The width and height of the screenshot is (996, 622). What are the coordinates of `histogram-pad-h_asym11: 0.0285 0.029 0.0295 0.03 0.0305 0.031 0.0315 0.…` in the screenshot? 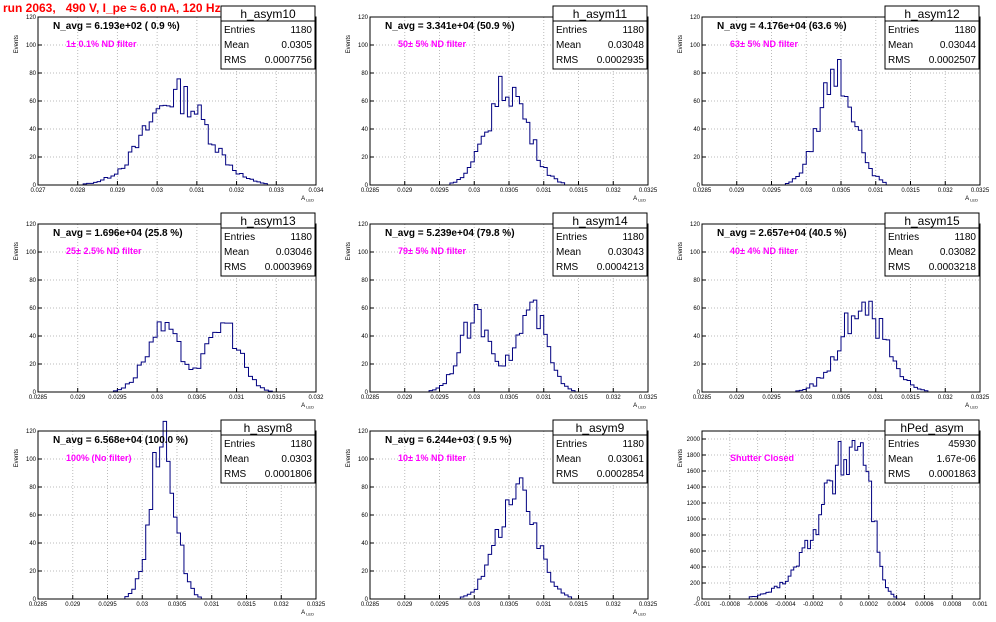 It's located at (498, 103).